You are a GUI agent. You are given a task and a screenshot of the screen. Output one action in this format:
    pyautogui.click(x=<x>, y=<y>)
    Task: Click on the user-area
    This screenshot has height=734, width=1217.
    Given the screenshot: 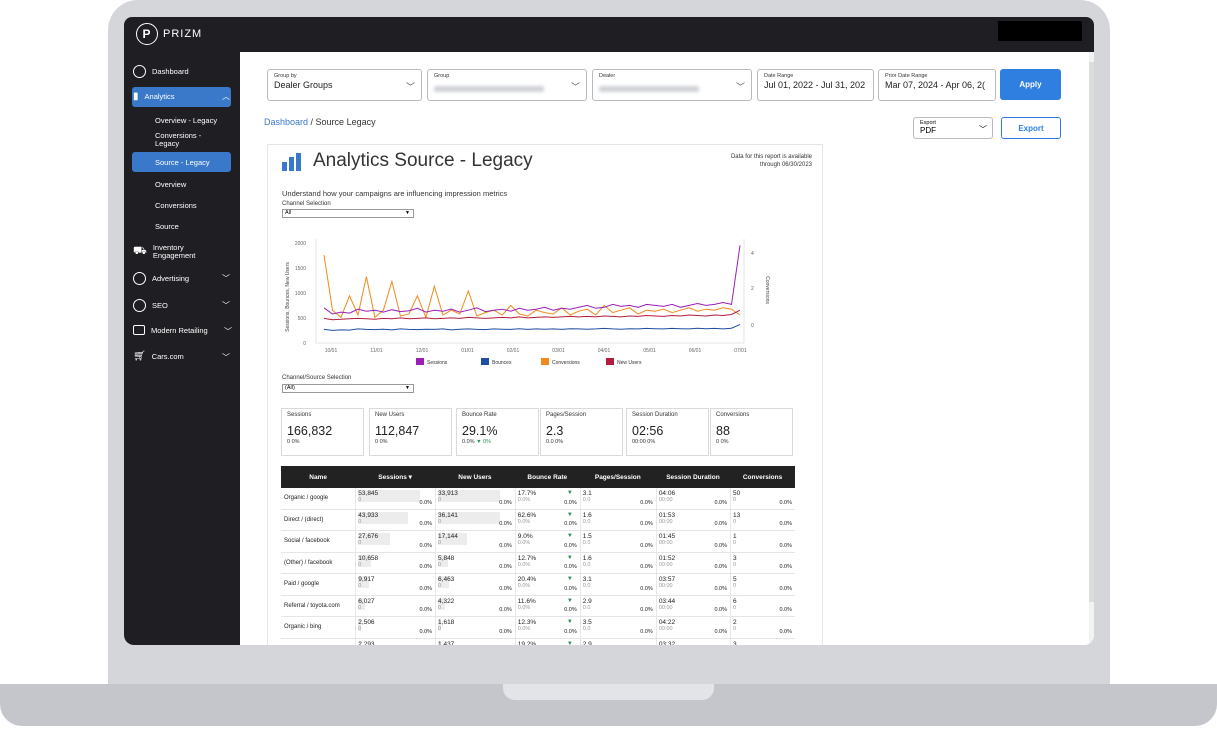 What is the action you would take?
    pyautogui.click(x=1040, y=31)
    